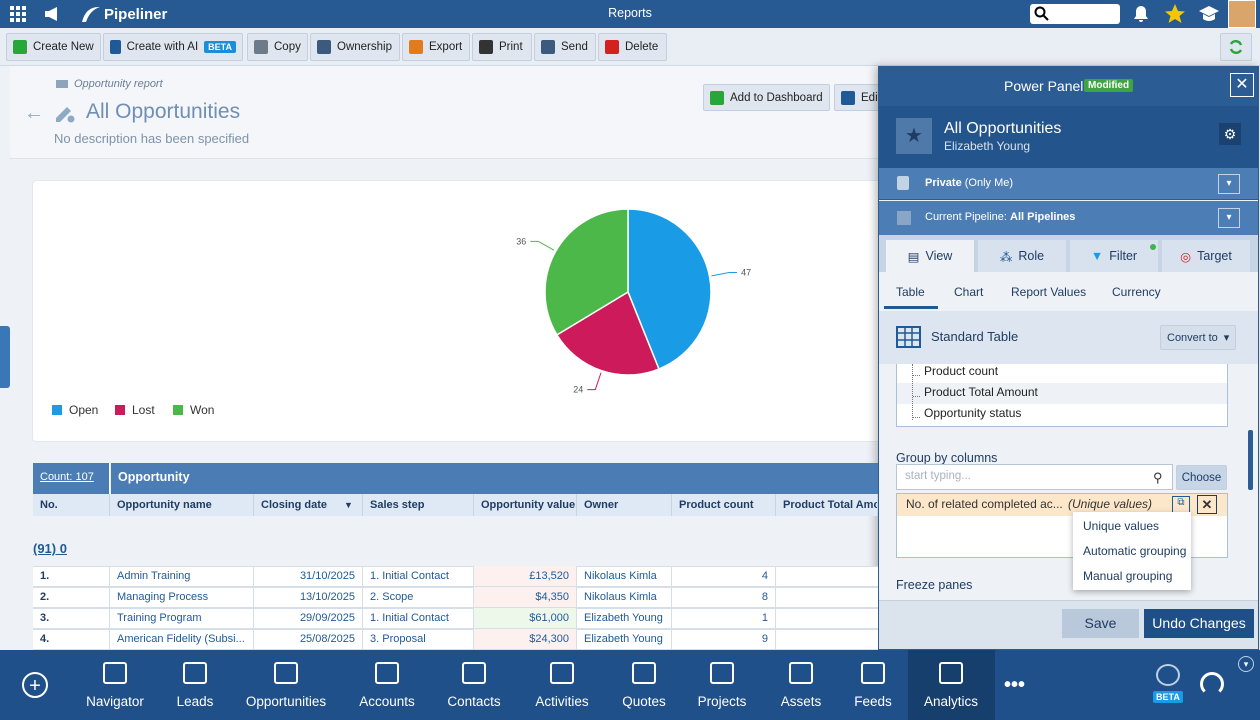 The image size is (1260, 720). What do you see at coordinates (1207, 504) in the screenshot?
I see `remove-button: ✕` at bounding box center [1207, 504].